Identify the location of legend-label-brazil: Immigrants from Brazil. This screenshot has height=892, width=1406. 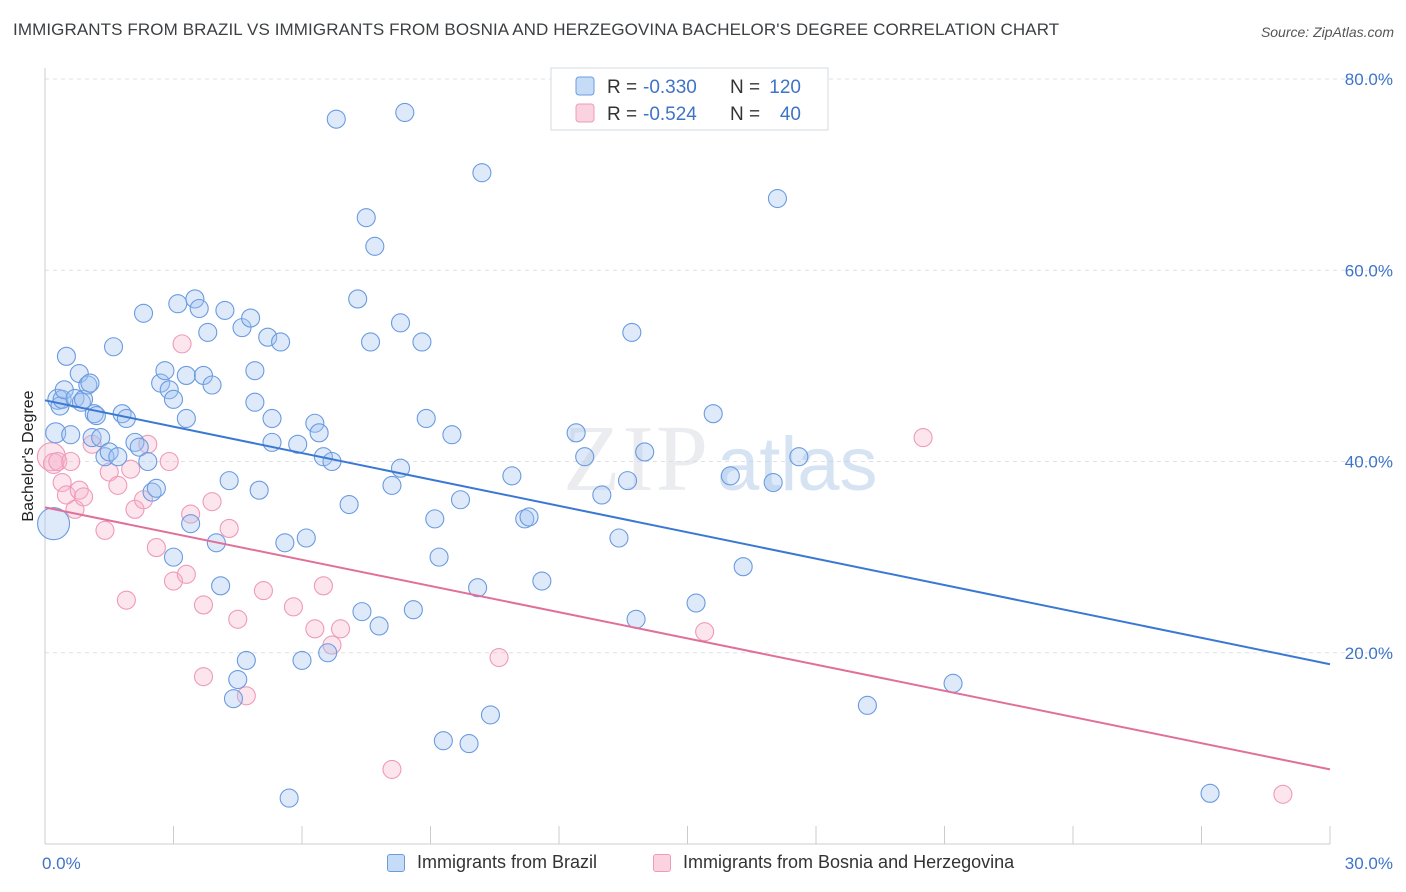
(507, 862).